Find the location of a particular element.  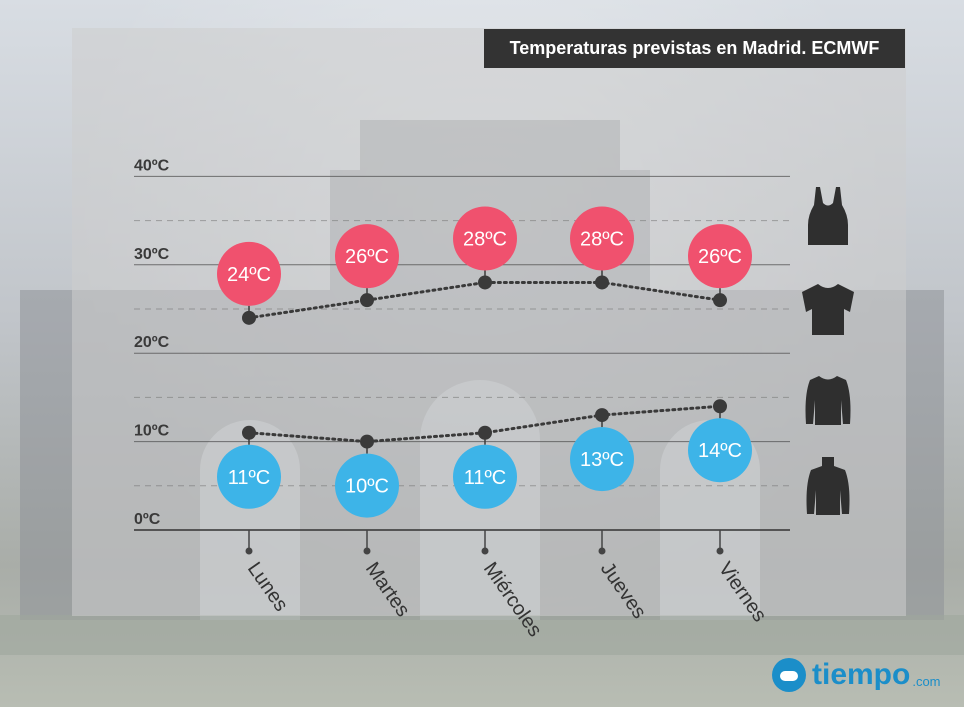

min-temp-label: 14ºC is located at coordinates (720, 451).